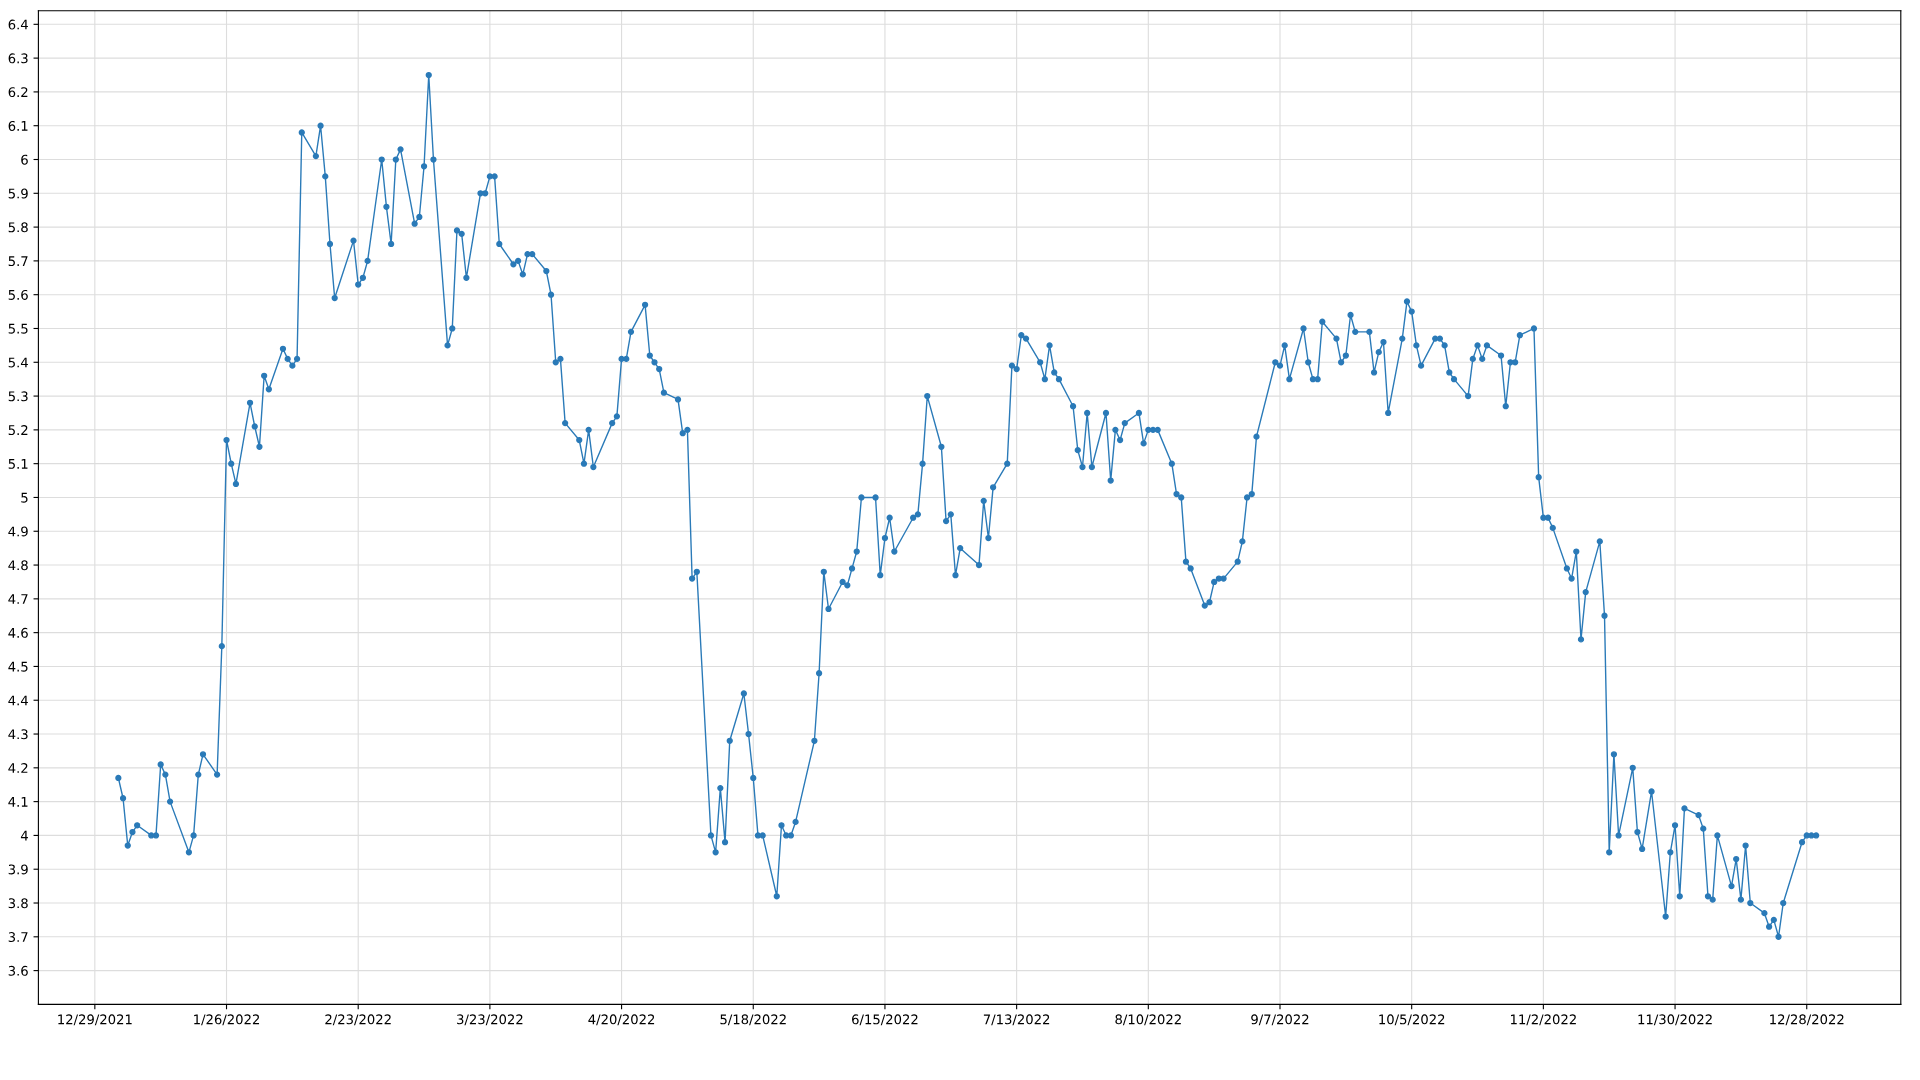  I want to click on x-tick-label: 10/5/2022, so click(1412, 1020).